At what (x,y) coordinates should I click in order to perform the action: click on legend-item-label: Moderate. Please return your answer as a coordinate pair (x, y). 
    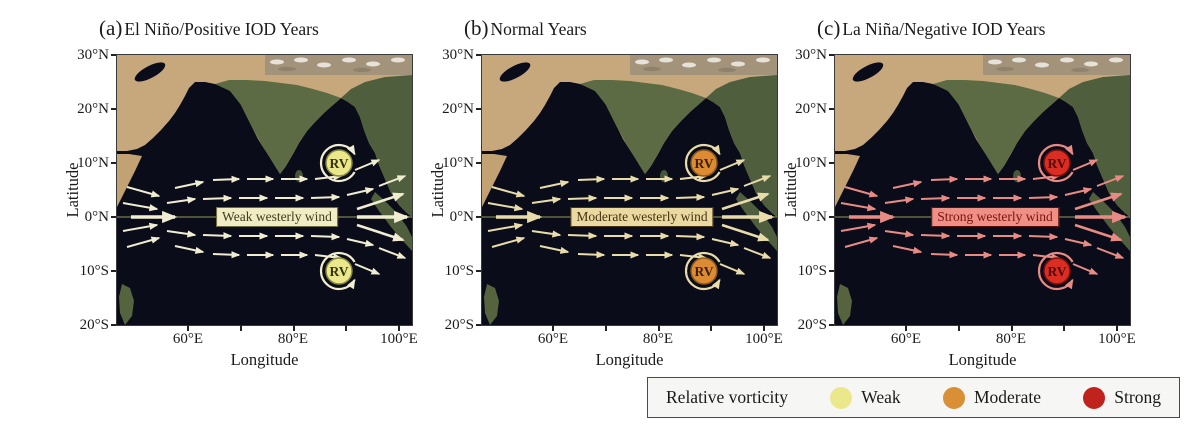
    Looking at the image, I should click on (1007, 397).